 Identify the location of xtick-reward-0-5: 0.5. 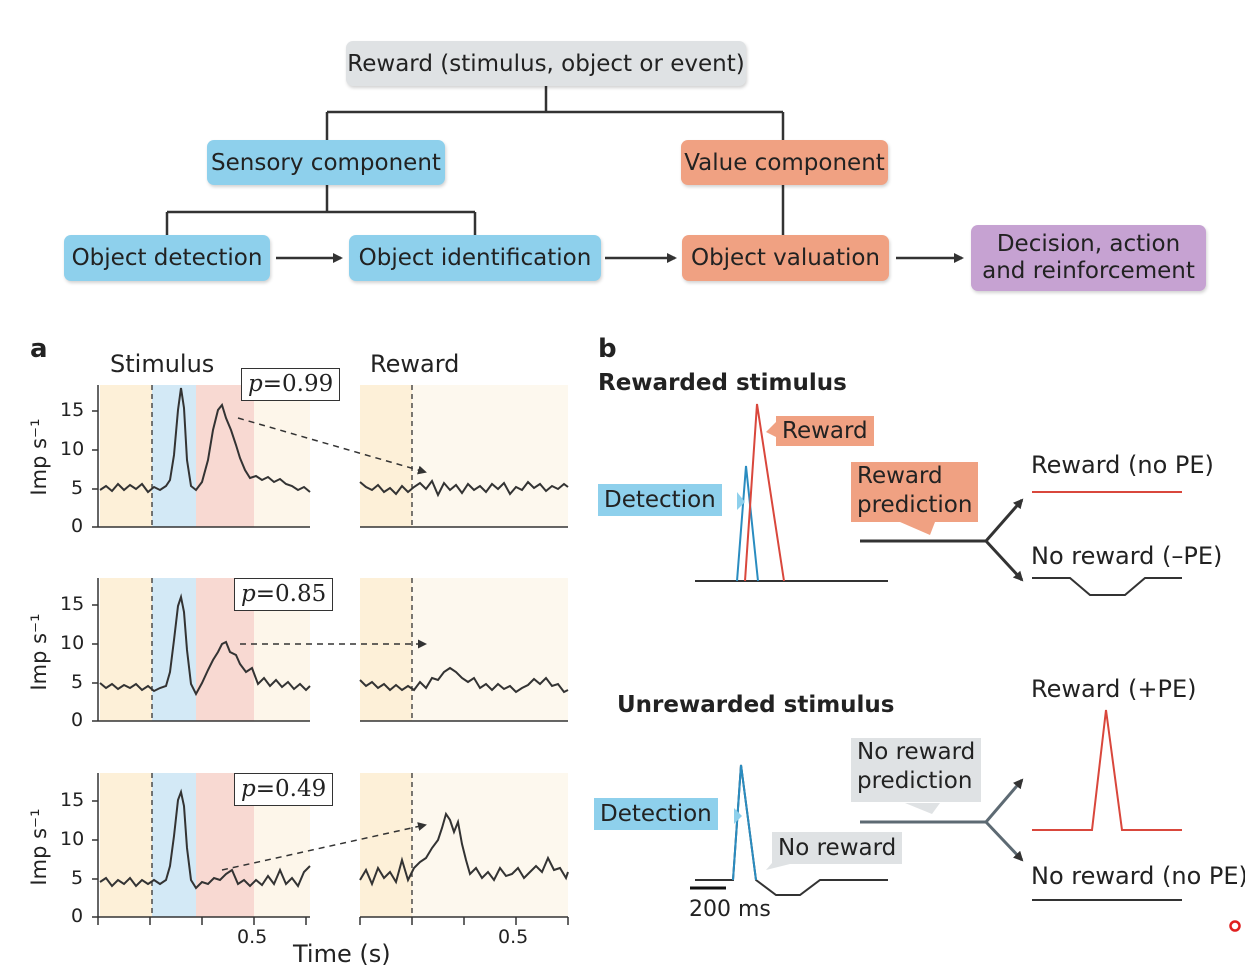
(513, 937).